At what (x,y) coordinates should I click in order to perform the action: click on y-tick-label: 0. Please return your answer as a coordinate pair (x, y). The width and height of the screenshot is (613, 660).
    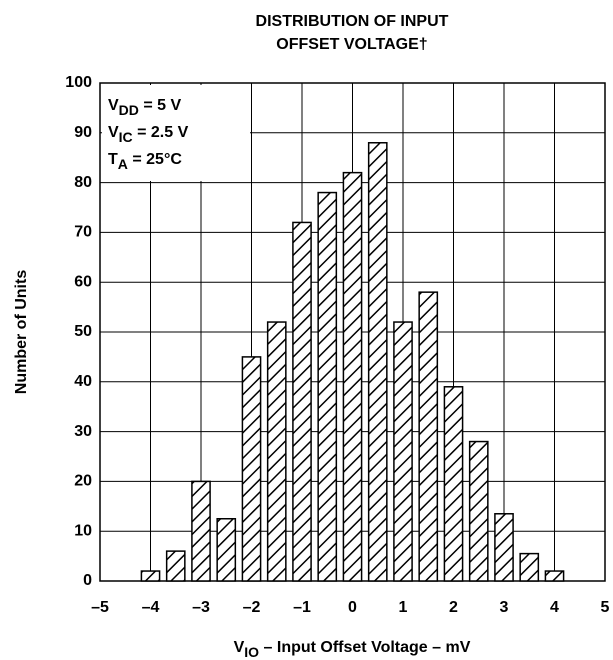
    Looking at the image, I should click on (87, 580).